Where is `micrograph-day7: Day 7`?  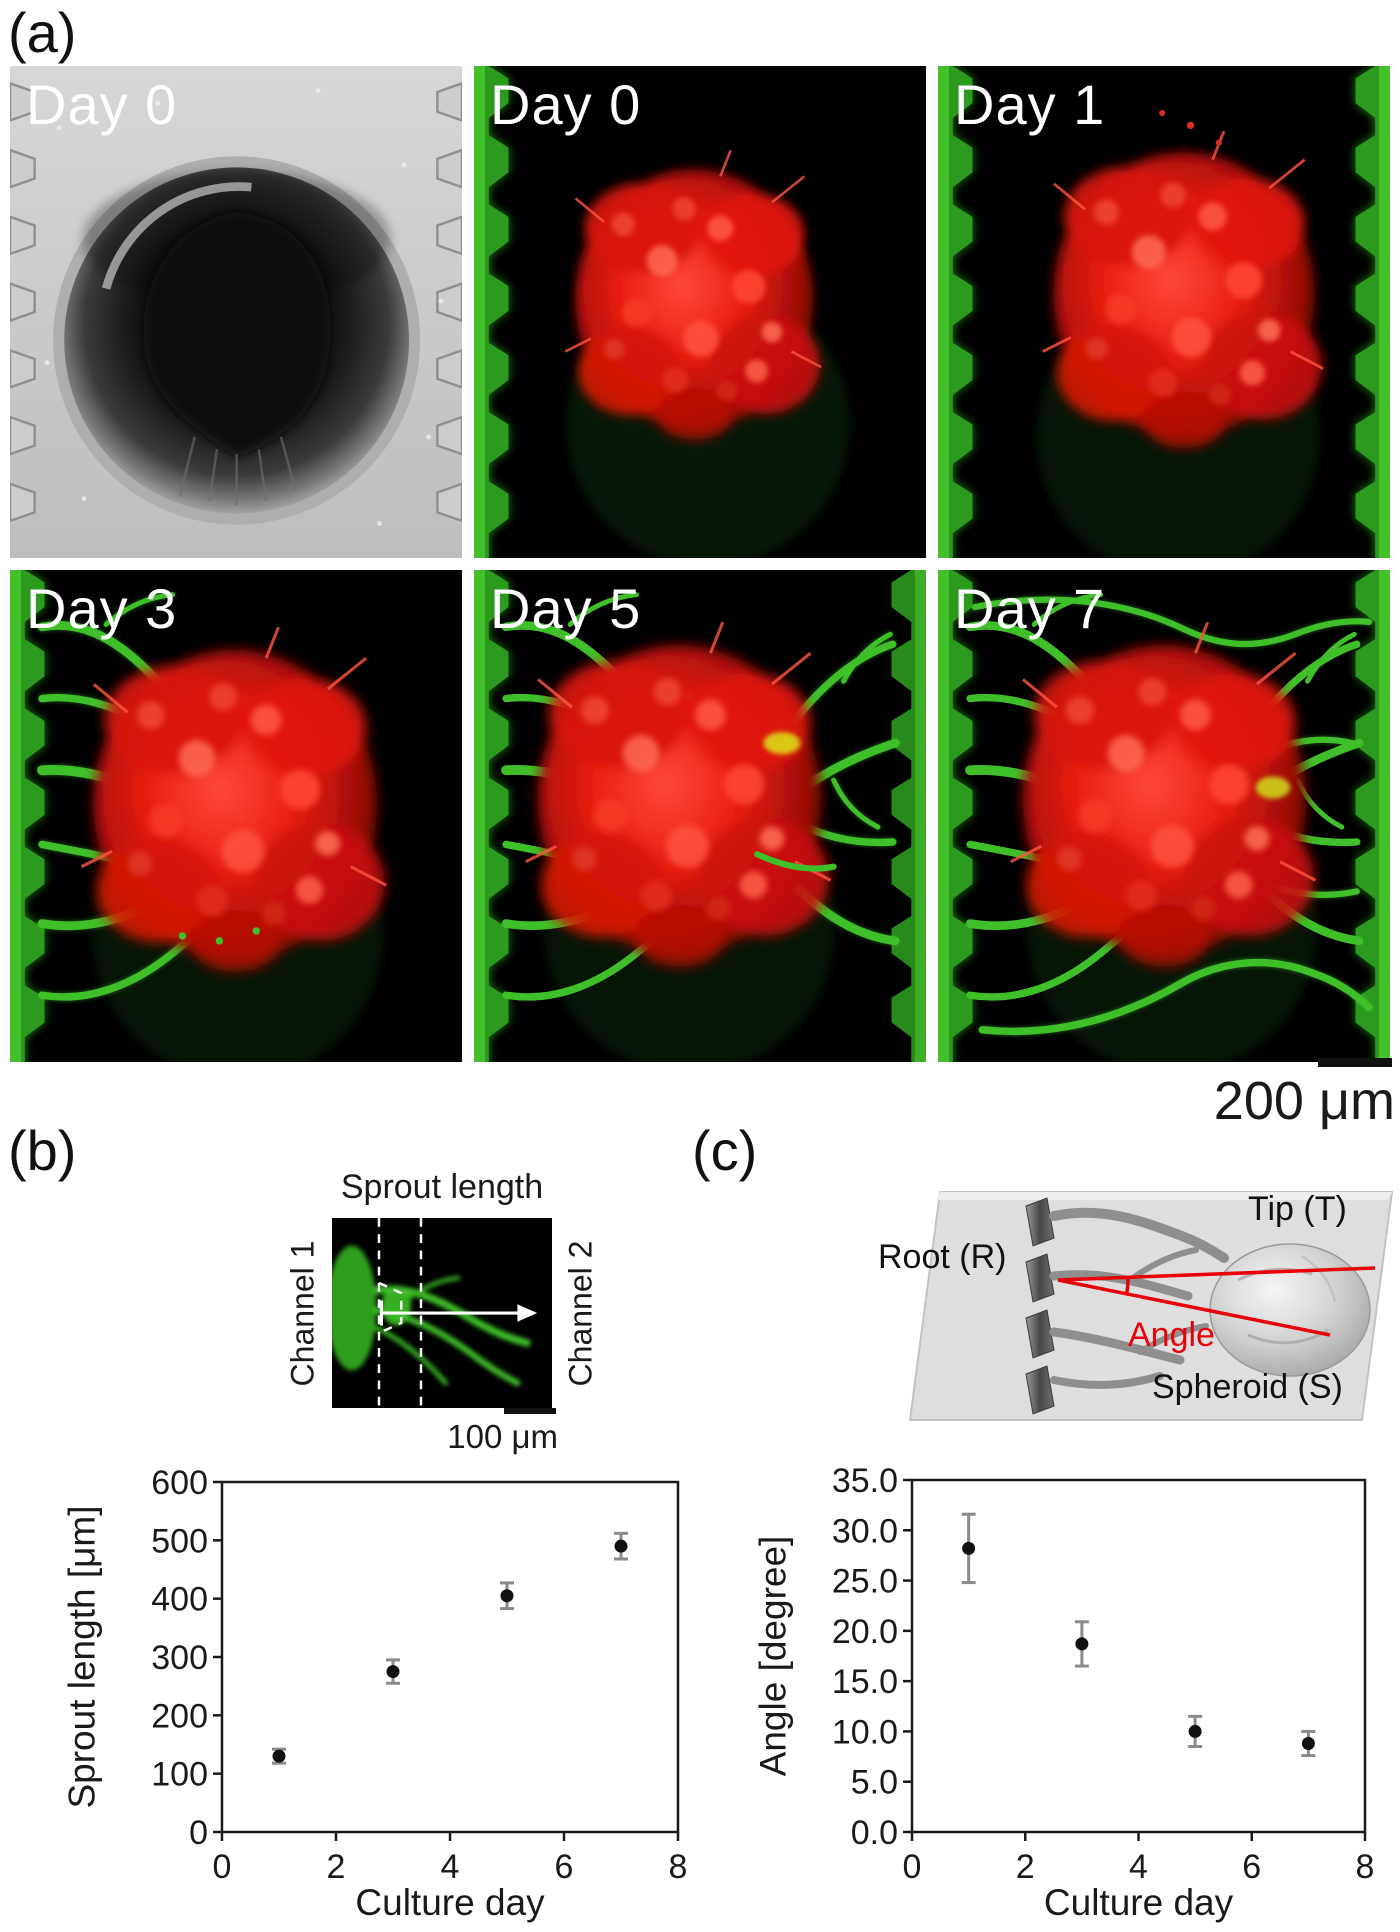 micrograph-day7: Day 7 is located at coordinates (1164, 816).